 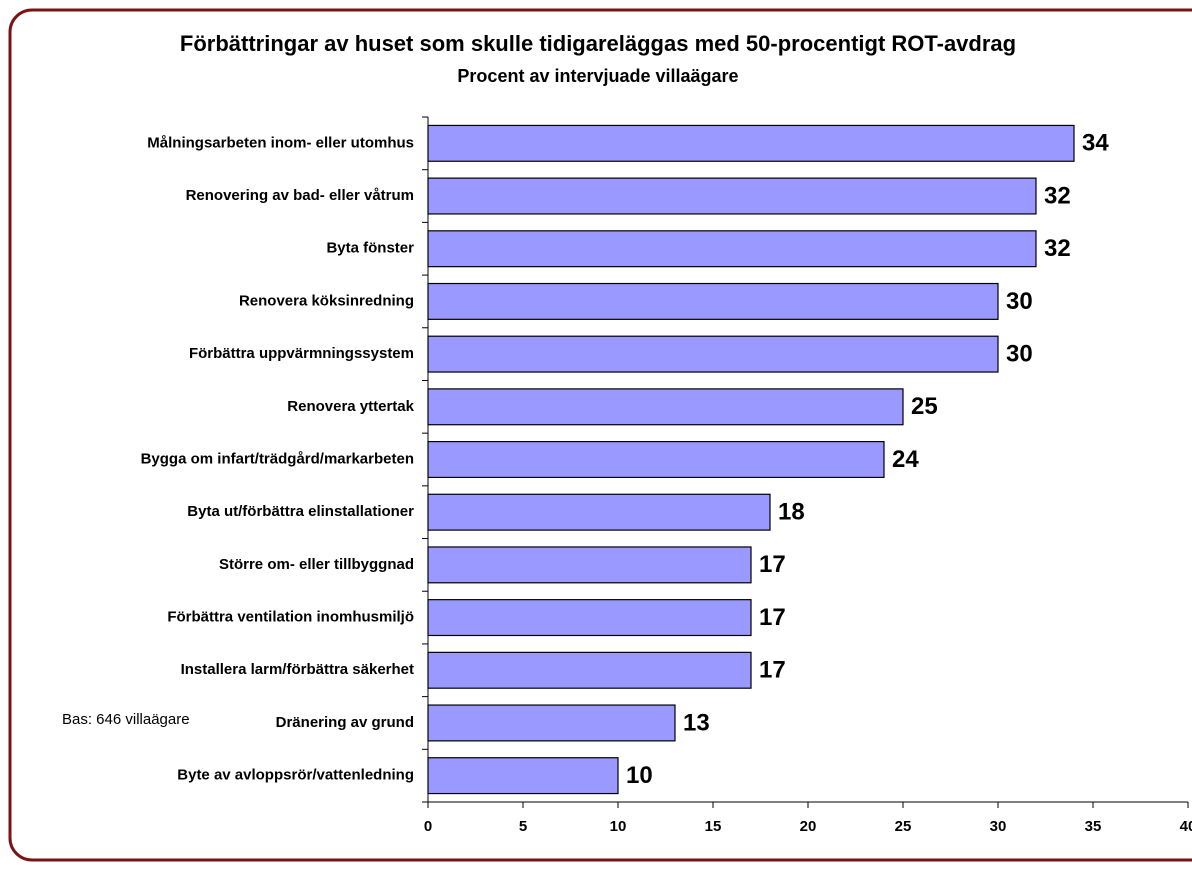 What do you see at coordinates (998, 826) in the screenshot?
I see `x-tick-label: 30` at bounding box center [998, 826].